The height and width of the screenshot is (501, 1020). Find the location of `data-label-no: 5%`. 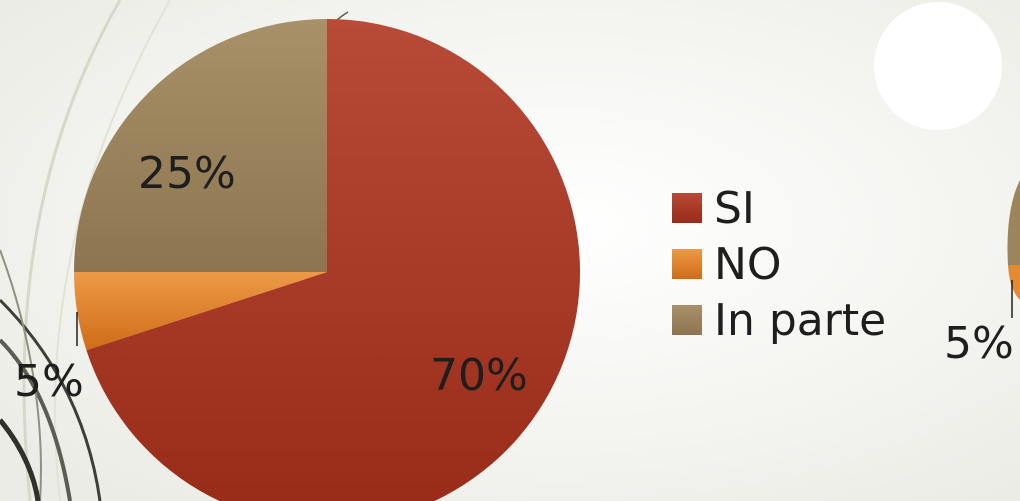

data-label-no: 5% is located at coordinates (49, 381).